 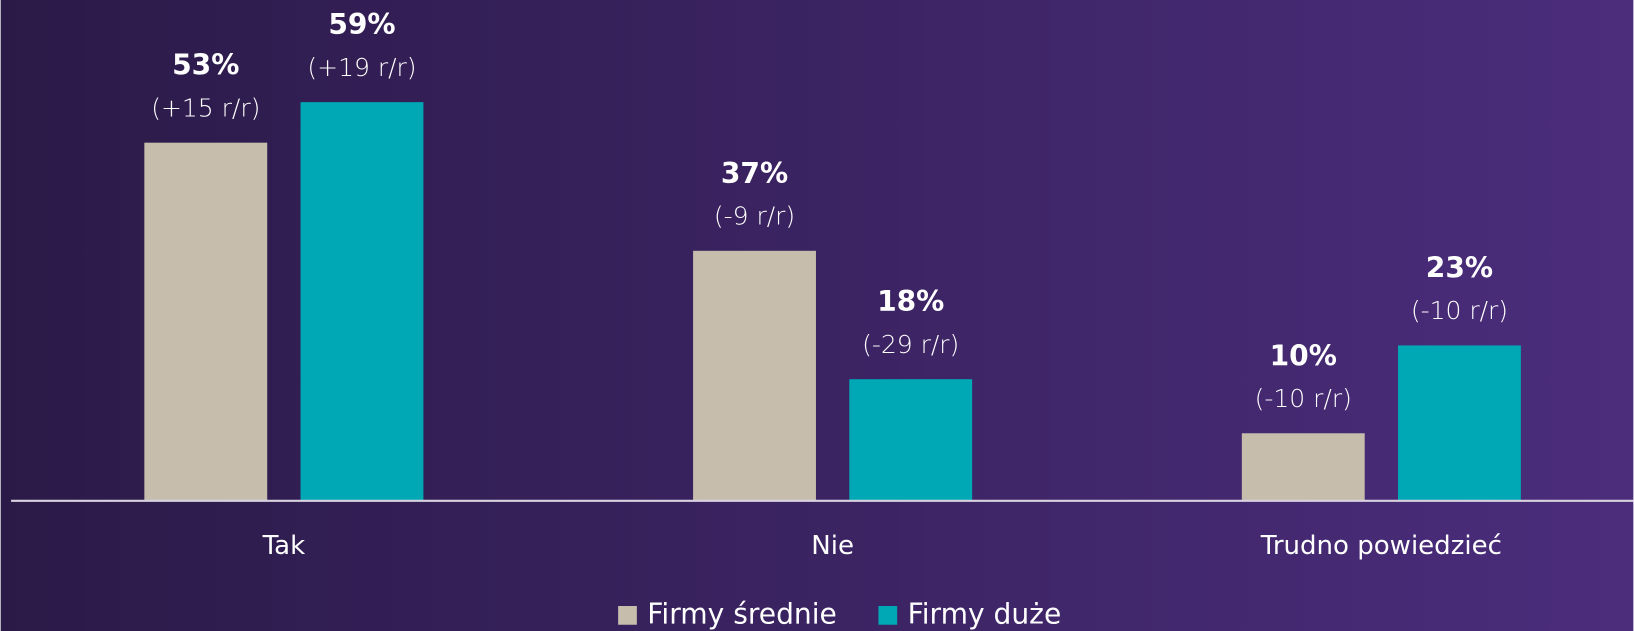 I want to click on value-label: 53%, so click(x=205, y=65).